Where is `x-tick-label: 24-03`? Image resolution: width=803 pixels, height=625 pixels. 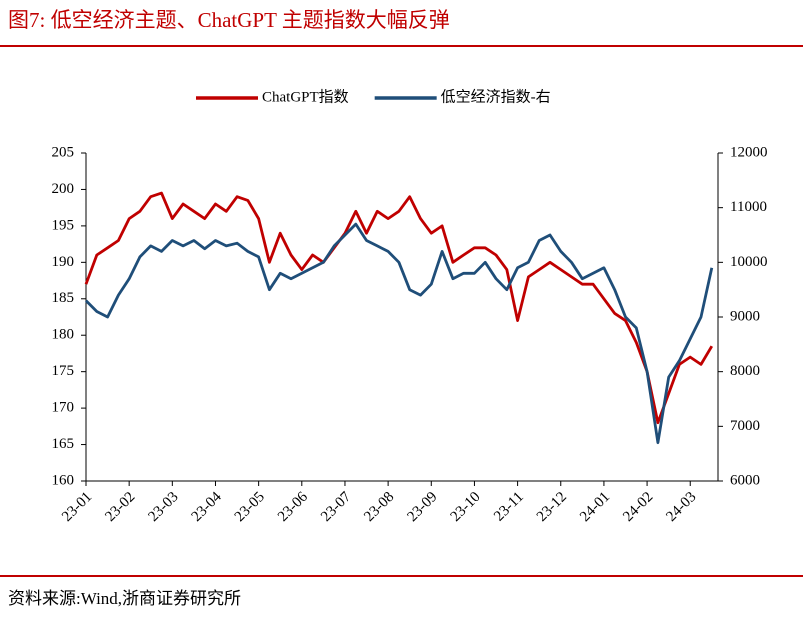
x-tick-label: 24-03 is located at coordinates (681, 507).